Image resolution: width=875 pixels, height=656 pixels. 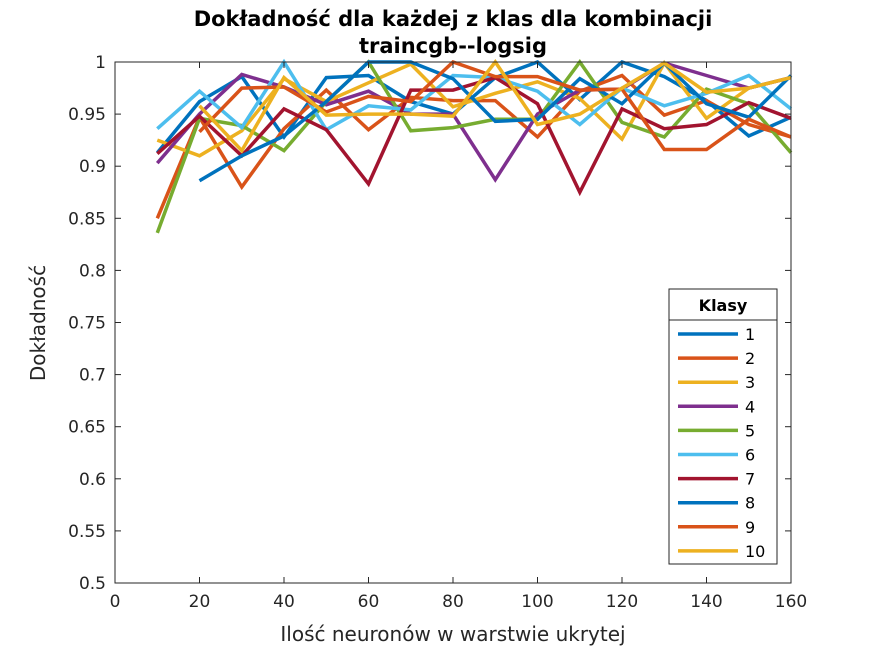 I want to click on y-tick-label: 0.9, so click(x=92, y=167).